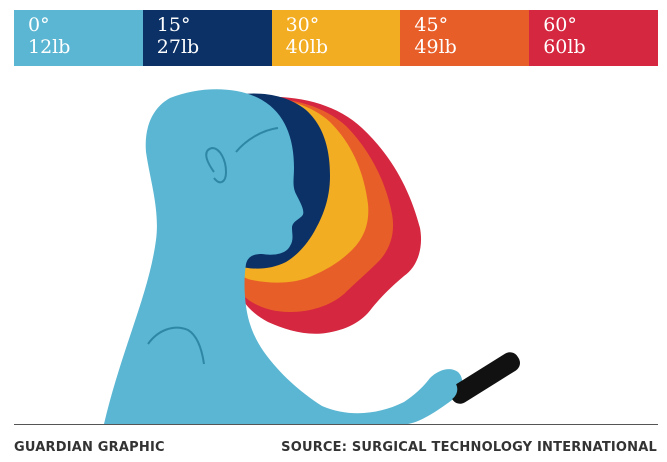 The image size is (667, 462). What do you see at coordinates (49, 47) in the screenshot?
I see `legend-weight: 12lb` at bounding box center [49, 47].